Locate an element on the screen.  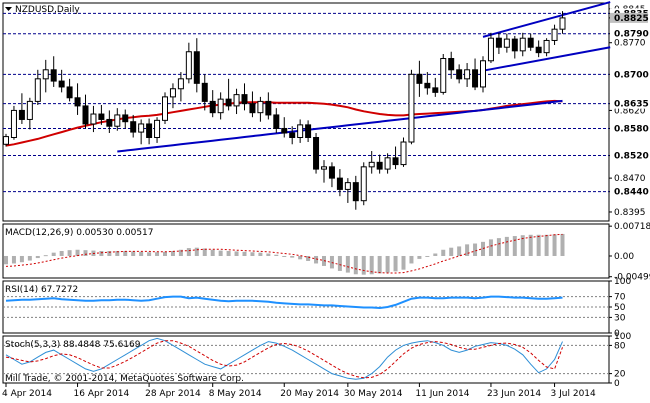
main-chart-title: NZDUSD,Daily is located at coordinates (47, 10).